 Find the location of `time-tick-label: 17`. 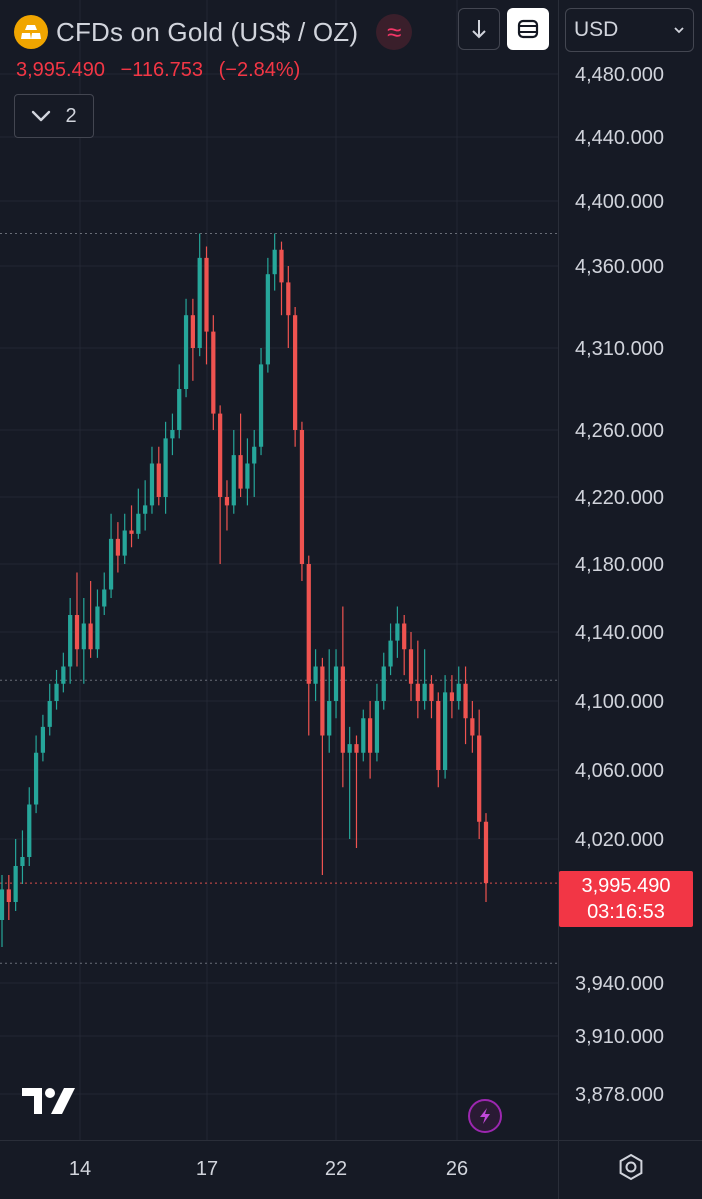

time-tick-label: 17 is located at coordinates (207, 1169).